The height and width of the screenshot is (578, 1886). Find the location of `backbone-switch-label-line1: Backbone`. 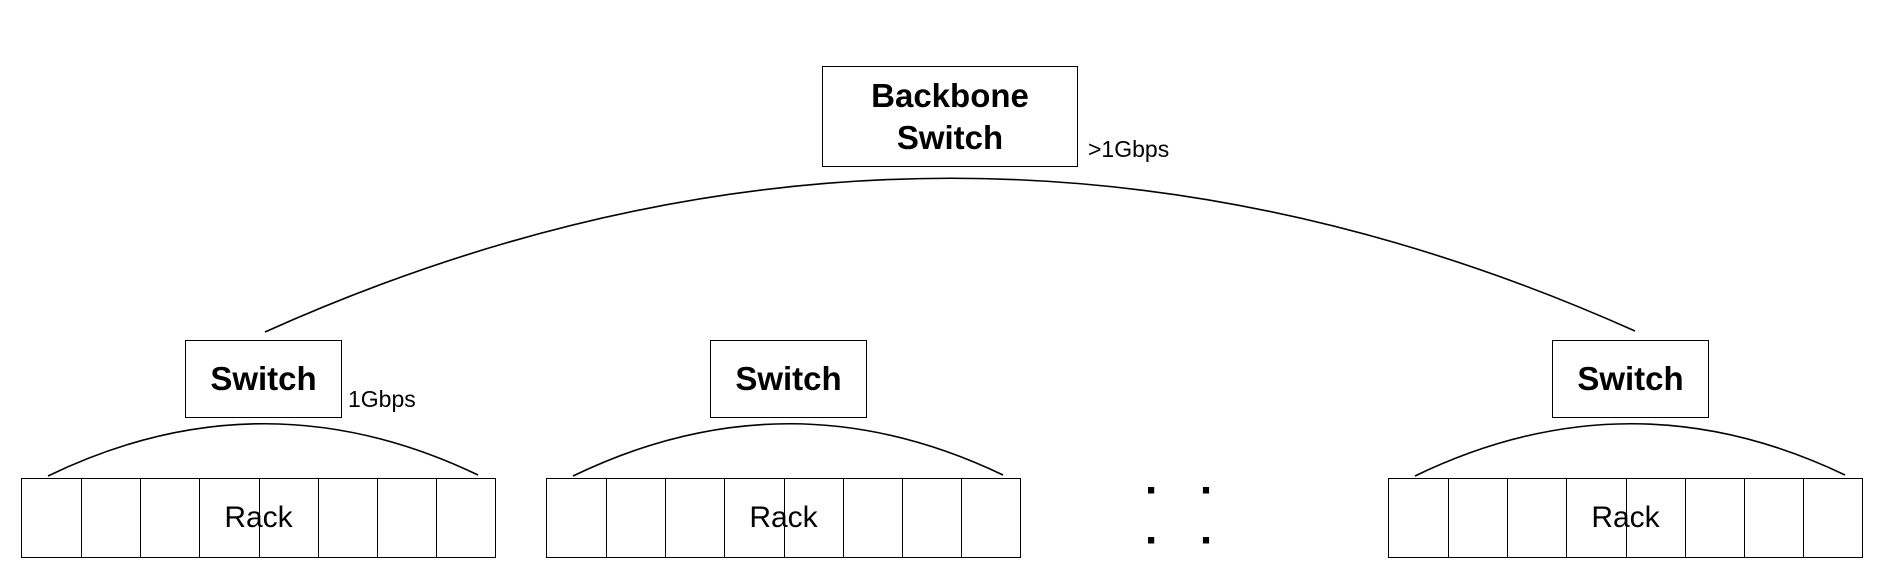

backbone-switch-label-line1: Backbone is located at coordinates (950, 95).